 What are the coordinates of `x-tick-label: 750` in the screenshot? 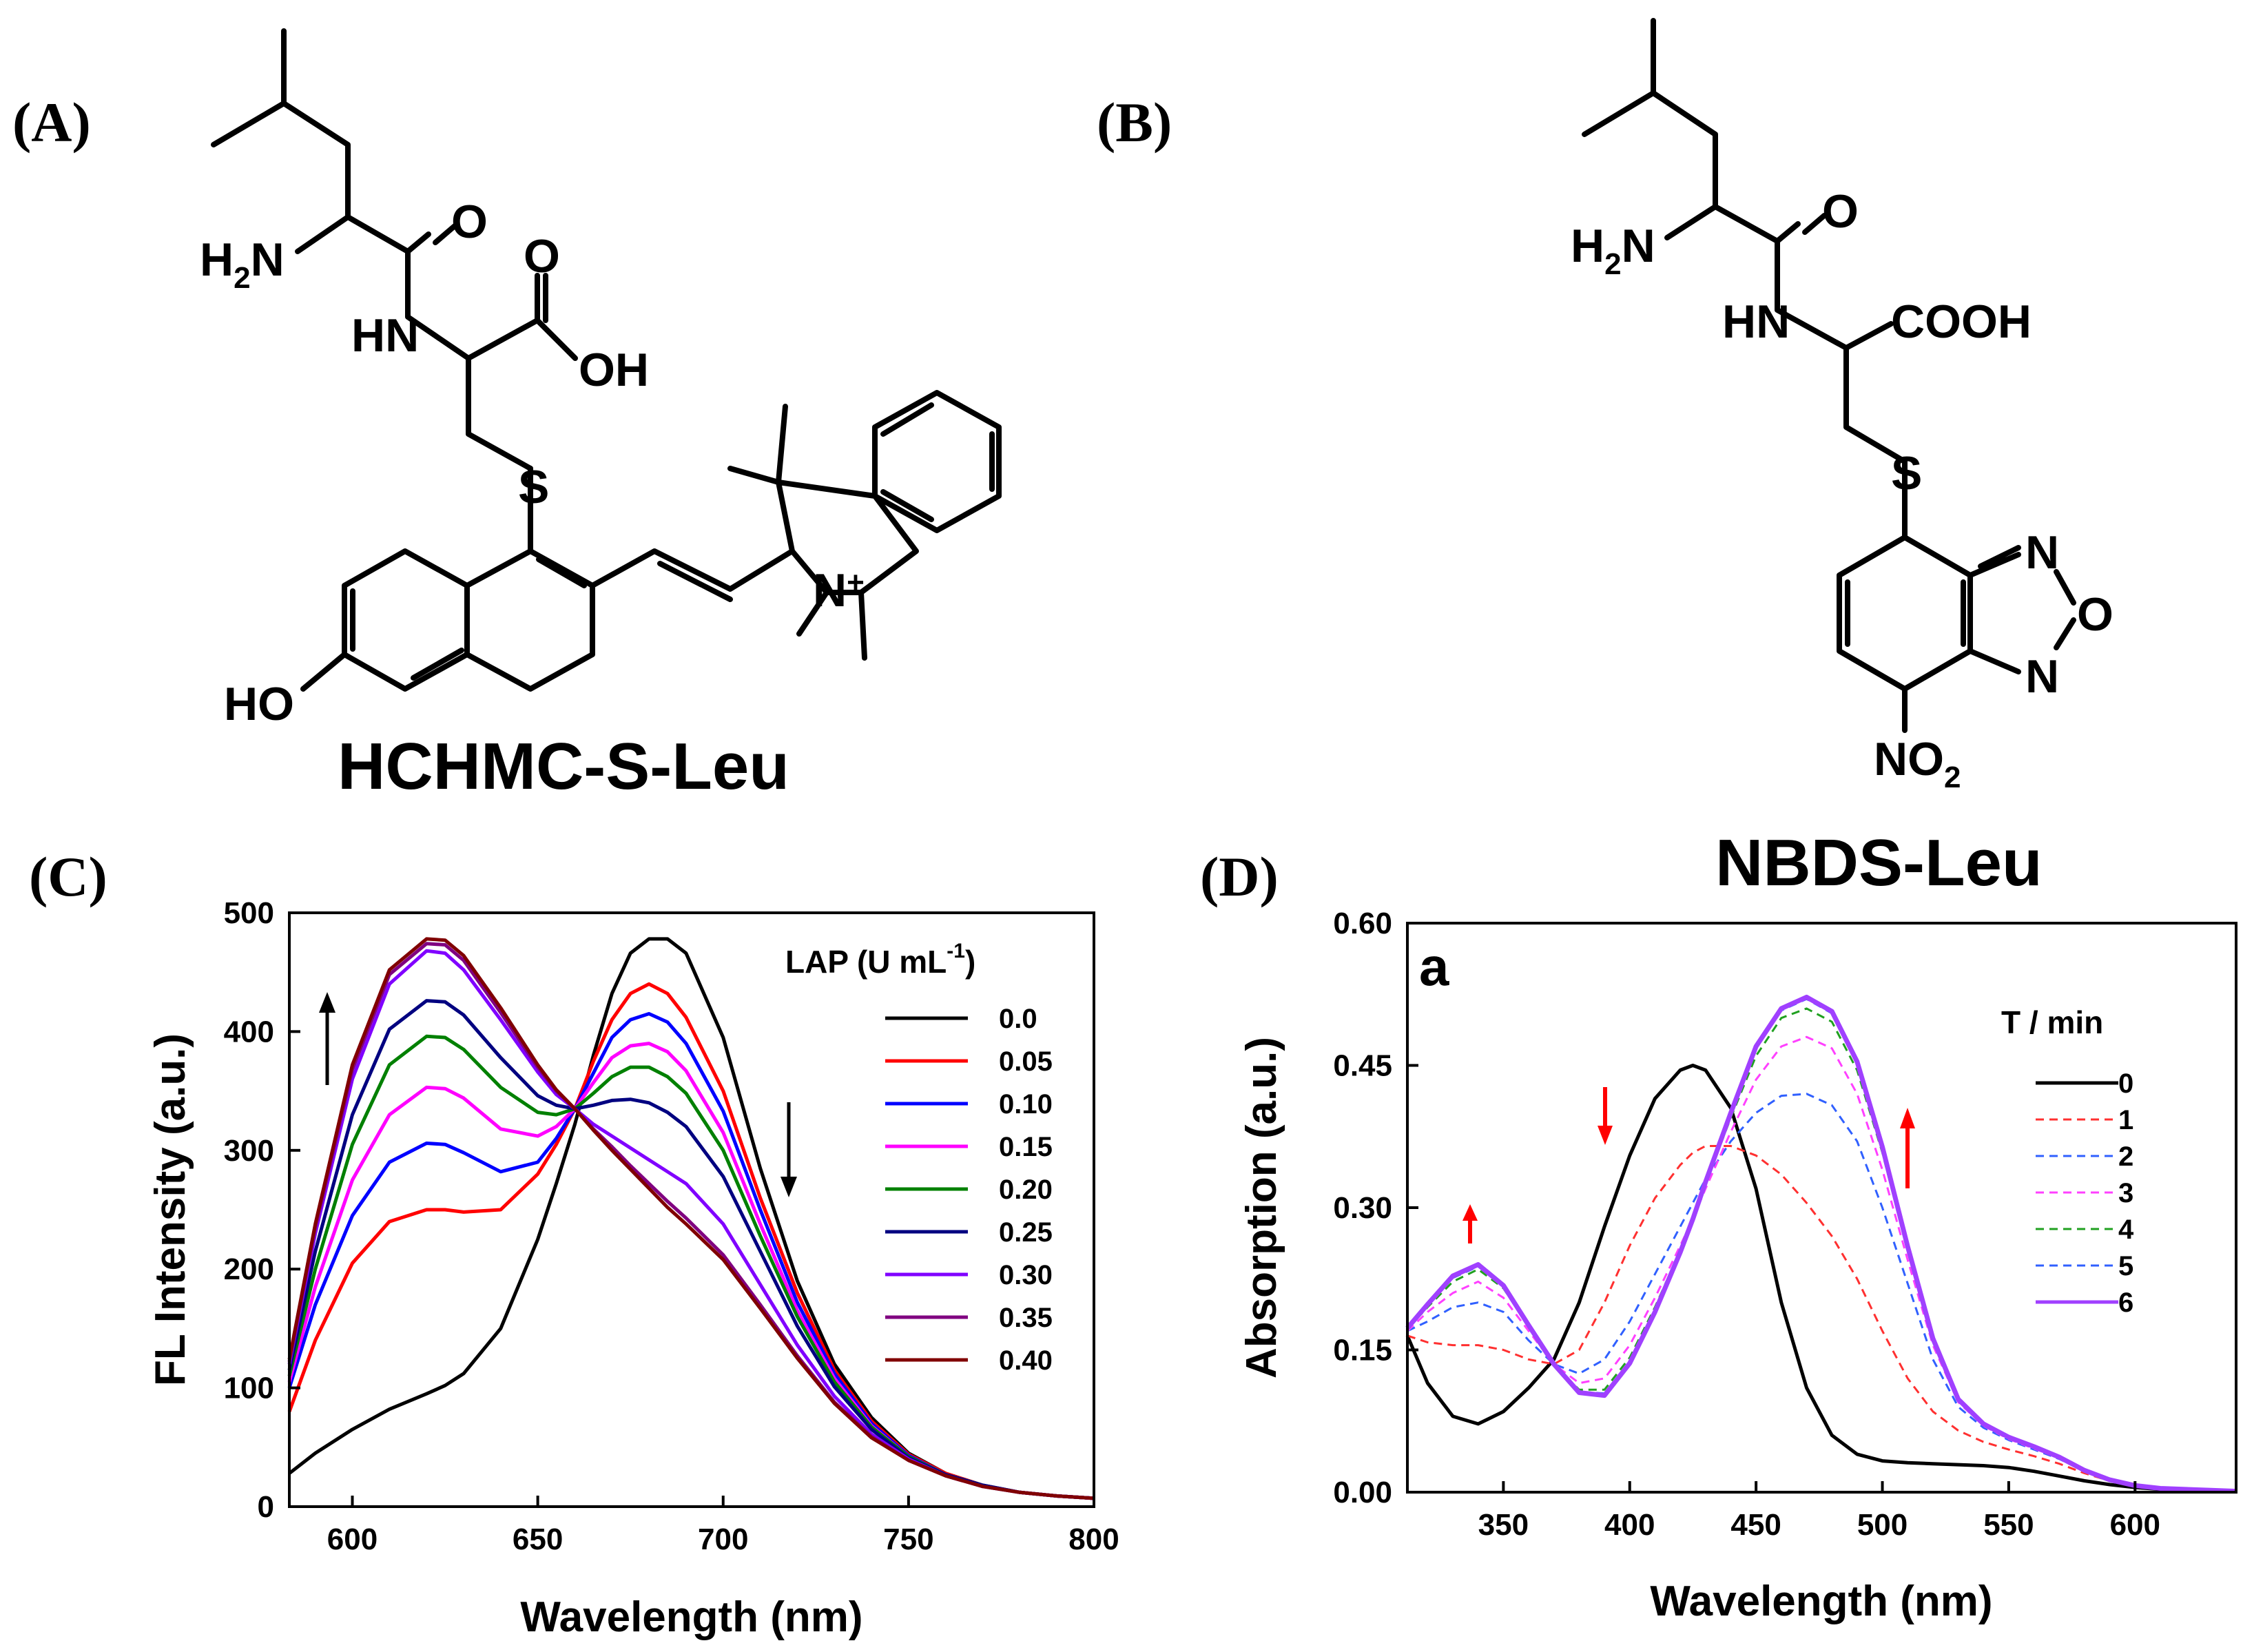 It's located at (908, 1539).